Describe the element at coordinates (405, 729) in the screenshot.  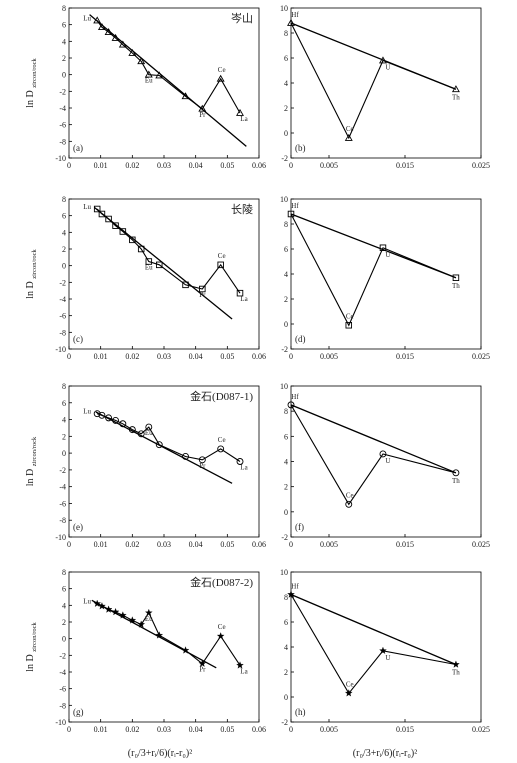
I see `x-tick-label: 0.015` at that location.